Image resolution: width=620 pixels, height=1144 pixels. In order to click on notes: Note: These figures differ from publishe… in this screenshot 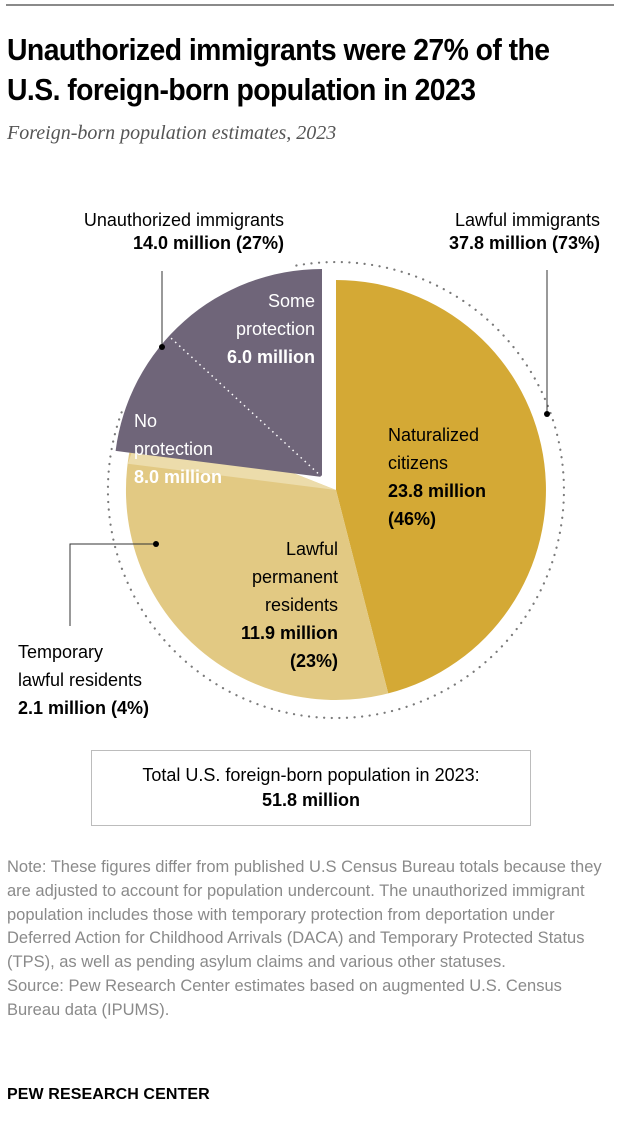, I will do `click(310, 939)`.